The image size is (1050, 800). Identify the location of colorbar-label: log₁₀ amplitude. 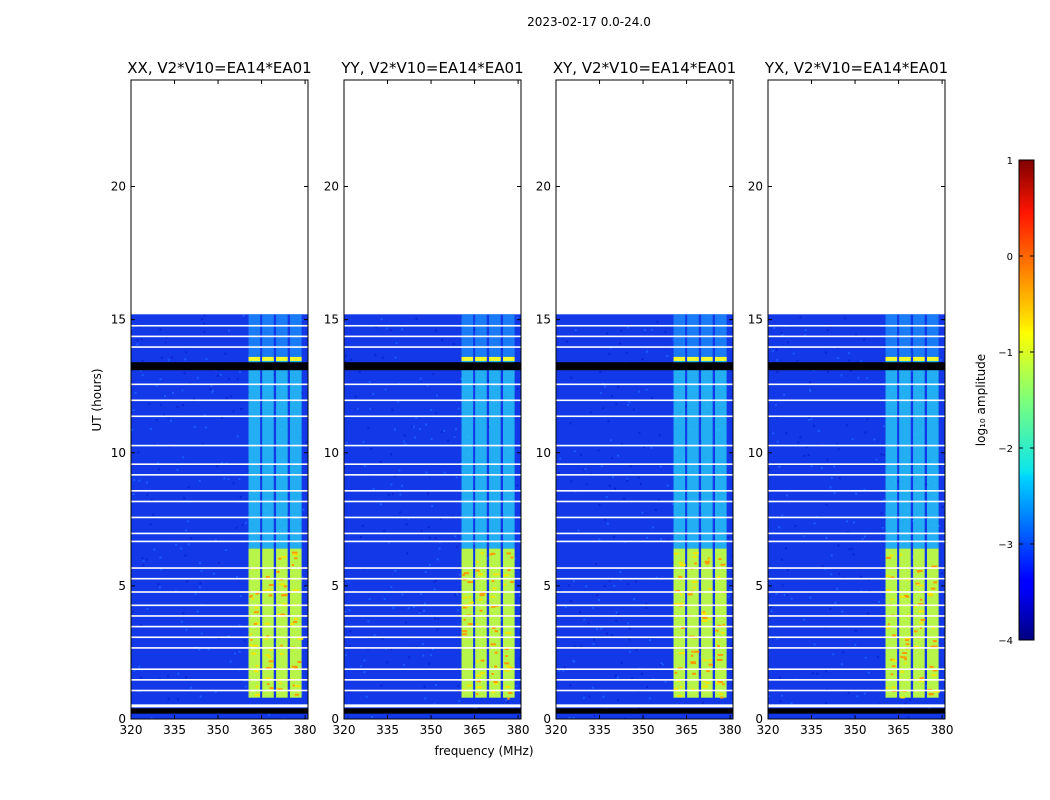
(981, 400).